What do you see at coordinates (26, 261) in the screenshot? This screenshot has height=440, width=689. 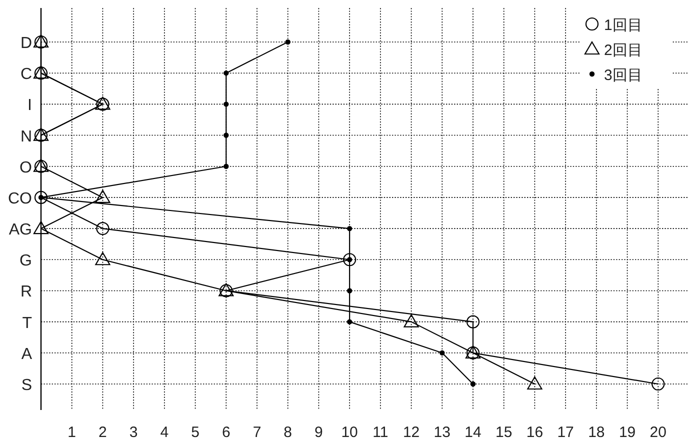 I see `y-tick-label: G` at bounding box center [26, 261].